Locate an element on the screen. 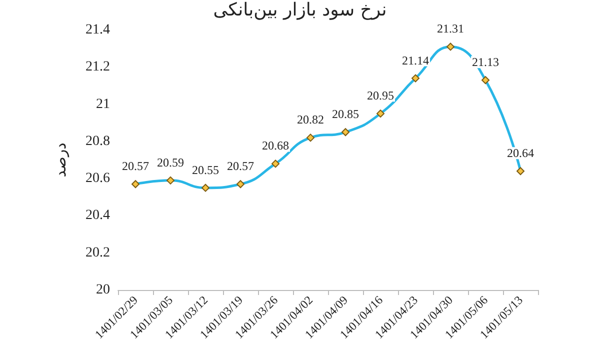  data-label: 20.55 is located at coordinates (205, 169).